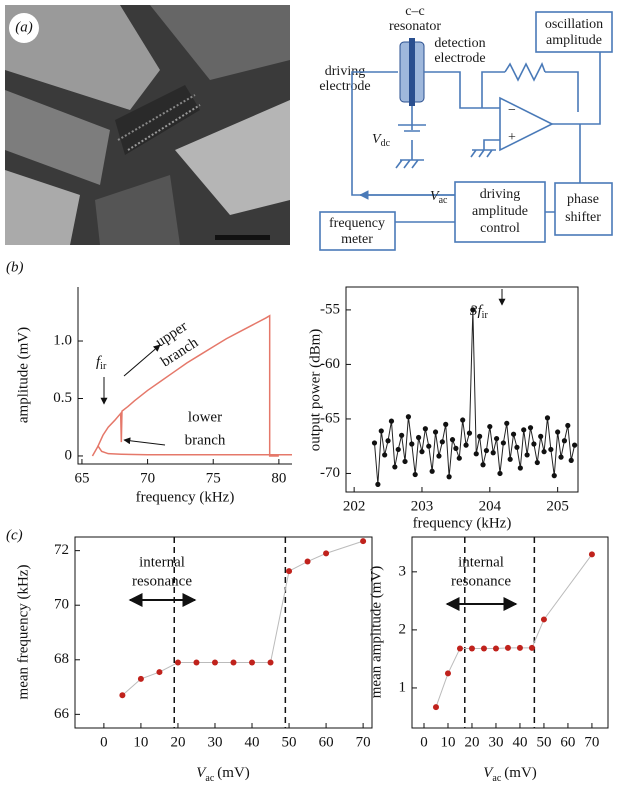 Image resolution: width=622 pixels, height=800 pixels. Describe the element at coordinates (24, 27) in the screenshot. I see `panel-label: (a)` at that location.